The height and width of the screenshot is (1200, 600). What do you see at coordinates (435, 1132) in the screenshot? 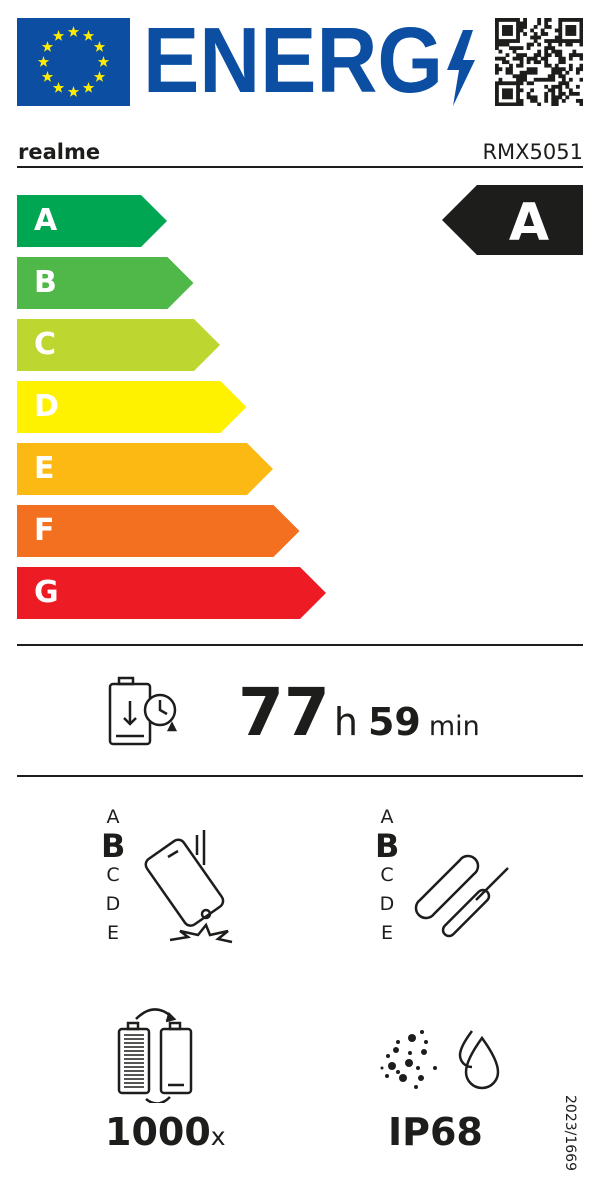
I see `ip-rating-value: IP68` at bounding box center [435, 1132].